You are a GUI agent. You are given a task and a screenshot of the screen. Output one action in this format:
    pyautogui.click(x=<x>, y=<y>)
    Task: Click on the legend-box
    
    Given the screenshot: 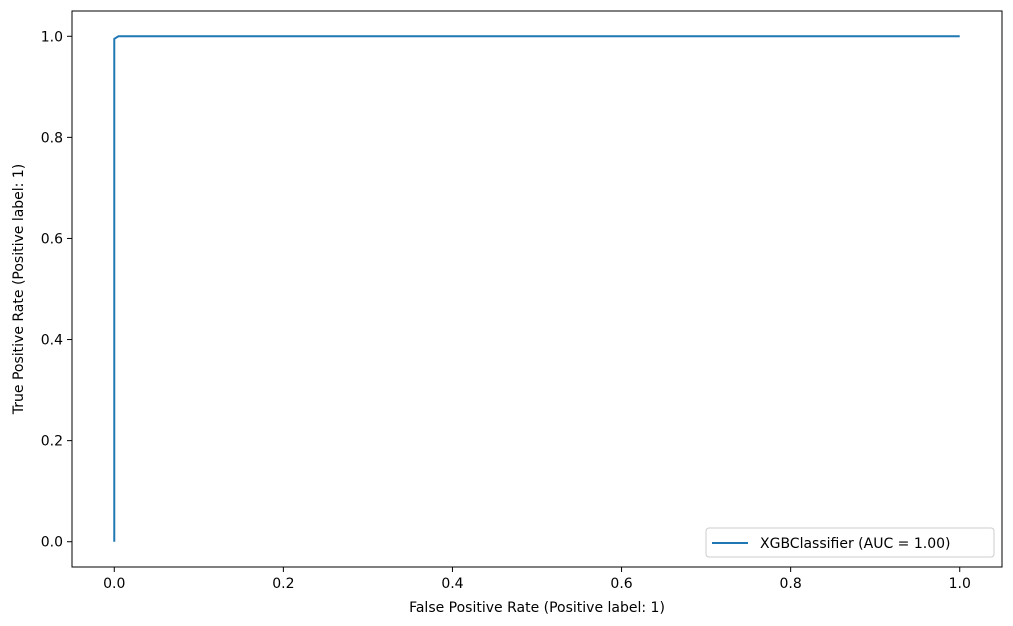 What is the action you would take?
    pyautogui.click(x=850, y=542)
    